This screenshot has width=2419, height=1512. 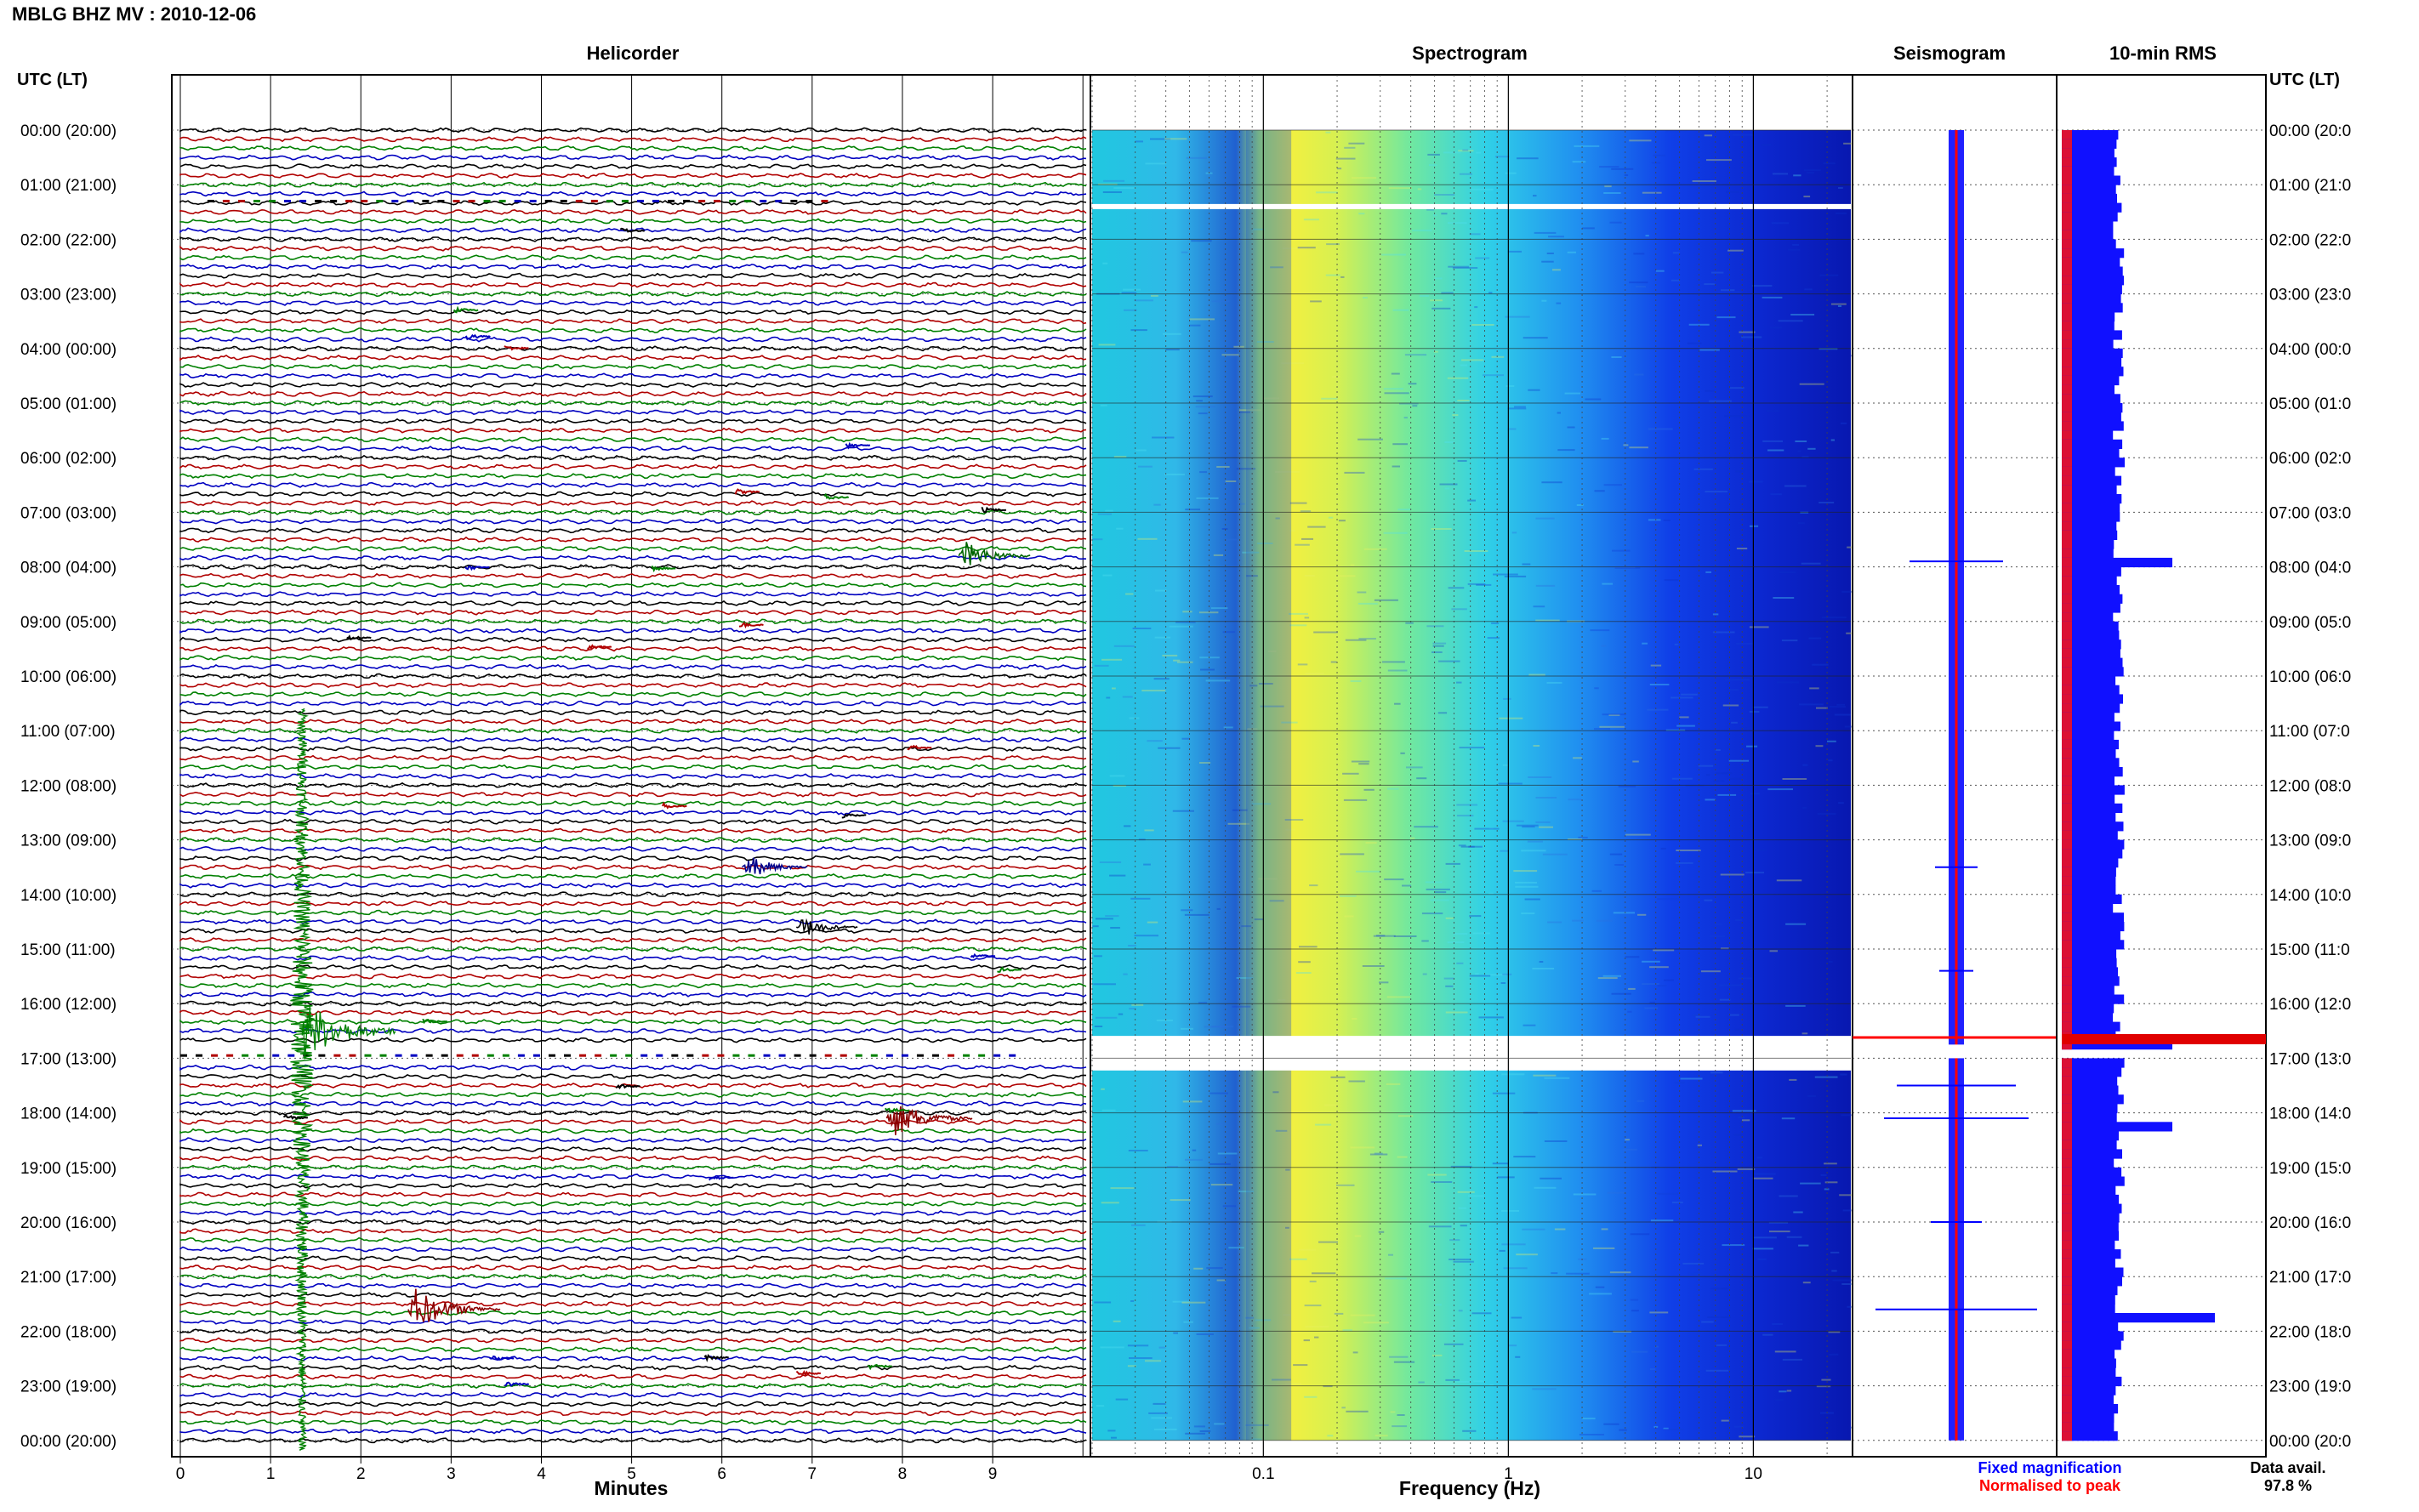 I want to click on helicorder-event-signal, so click(x=775, y=866).